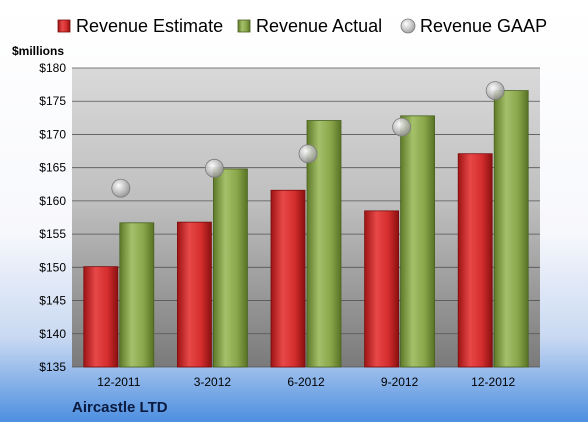  Describe the element at coordinates (52, 217) in the screenshot. I see `y-axis-ticks: $135 $140 $145 $150 $155 $160 $165 $170 $175 $180` at that location.